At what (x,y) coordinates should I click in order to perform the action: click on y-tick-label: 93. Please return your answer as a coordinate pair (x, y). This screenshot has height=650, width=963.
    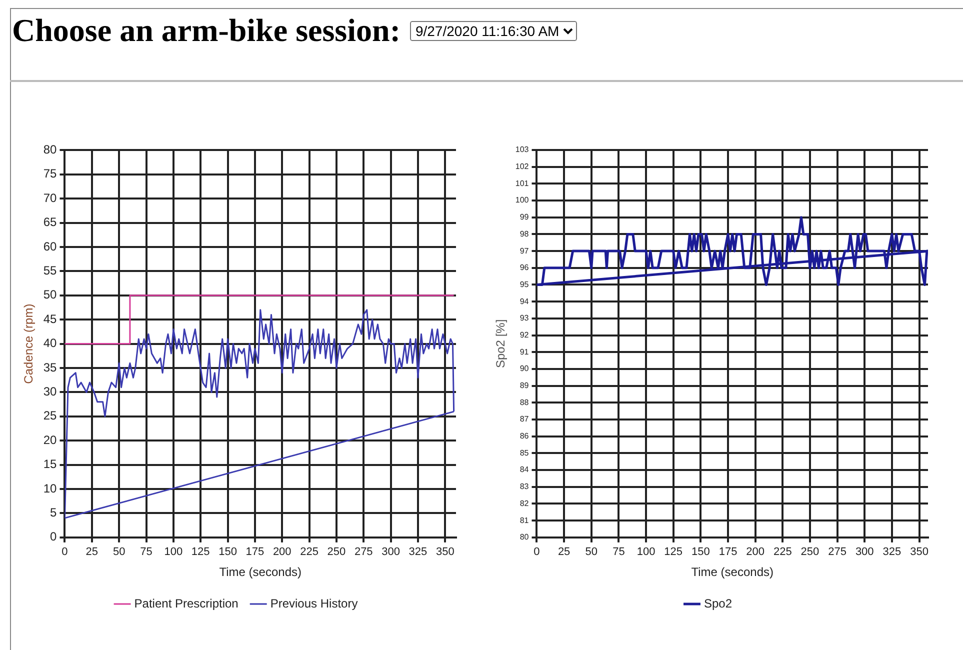
    Looking at the image, I should click on (525, 318).